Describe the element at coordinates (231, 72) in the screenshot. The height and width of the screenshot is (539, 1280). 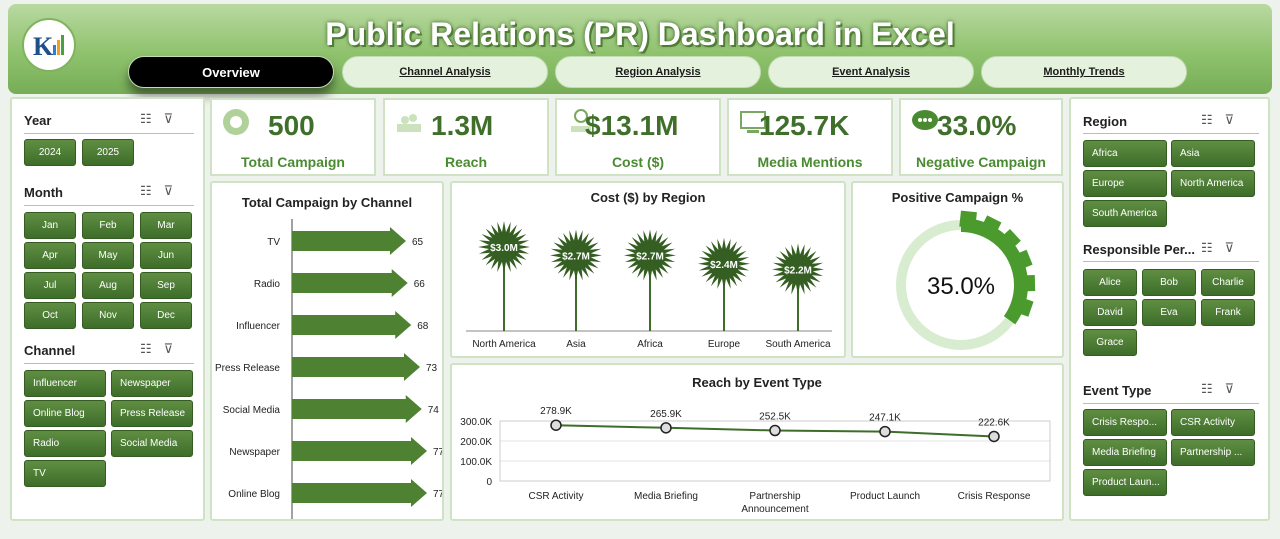
I see `tab-overview: Overview` at that location.